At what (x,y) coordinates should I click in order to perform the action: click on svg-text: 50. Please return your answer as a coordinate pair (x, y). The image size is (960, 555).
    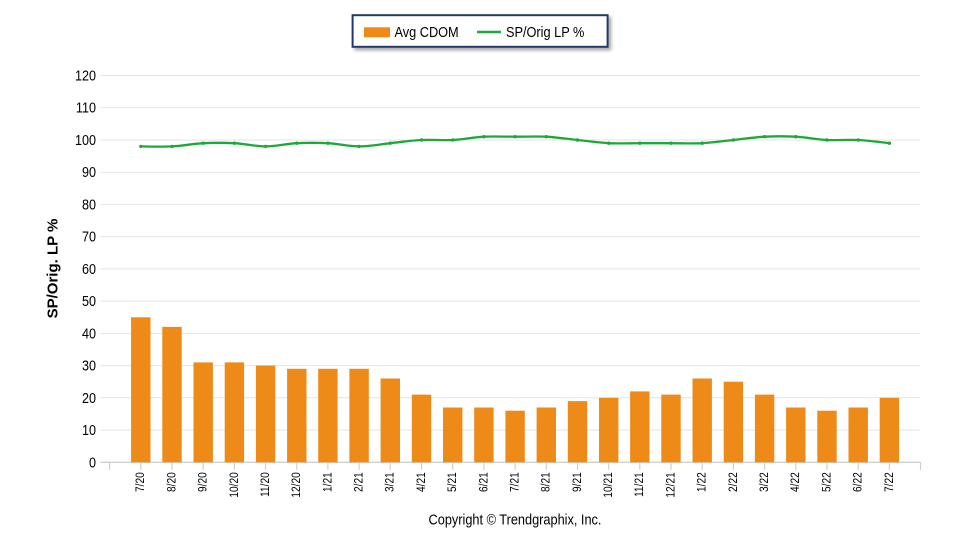
    Looking at the image, I should click on (89, 300).